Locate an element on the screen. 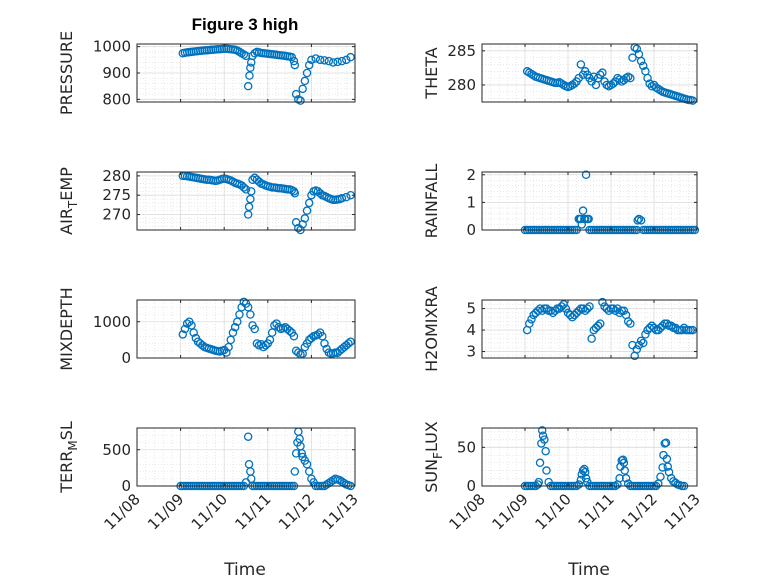  series-air_temp is located at coordinates (266, 203).